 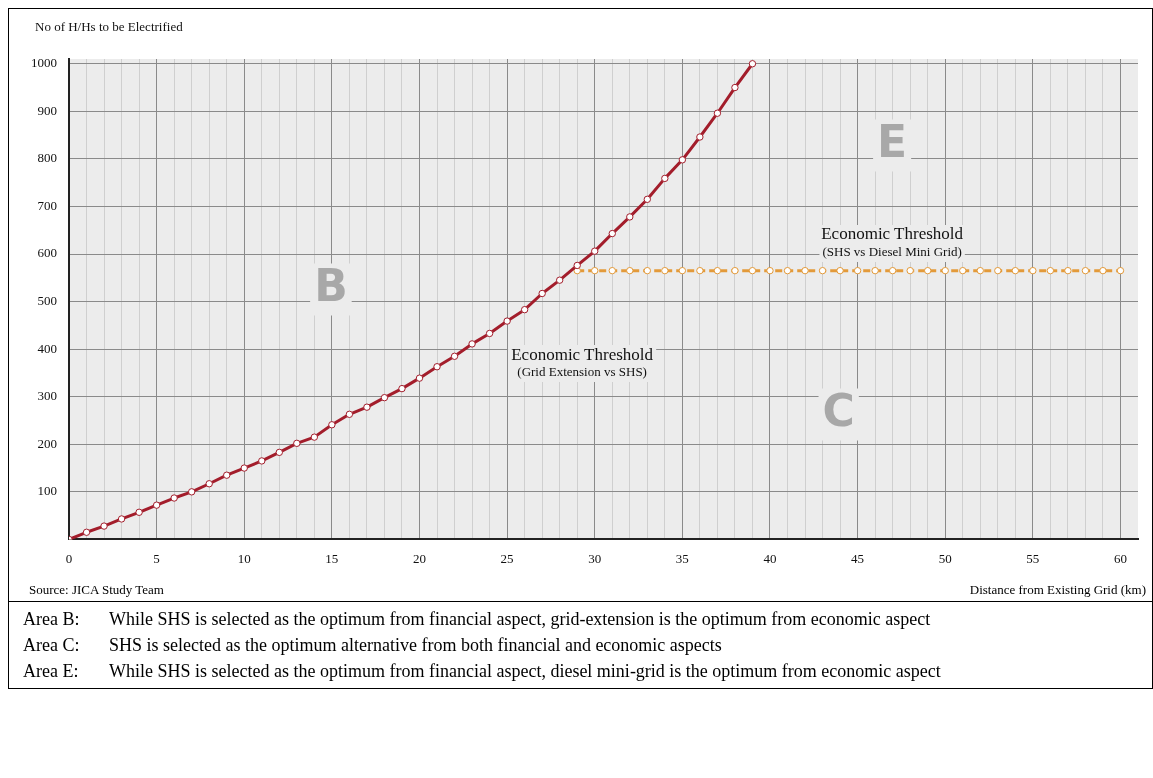 What do you see at coordinates (96, 590) in the screenshot?
I see `source-note: Source: JICA Study Team` at bounding box center [96, 590].